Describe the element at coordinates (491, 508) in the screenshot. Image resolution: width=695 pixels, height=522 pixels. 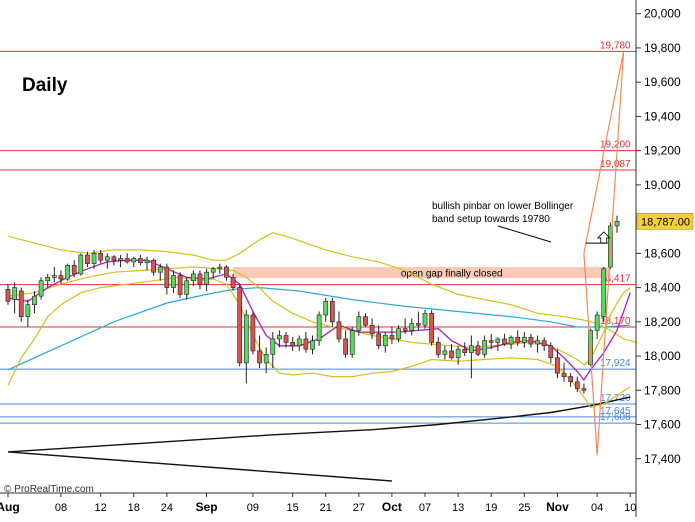
I see `x-tick-label: 19` at that location.